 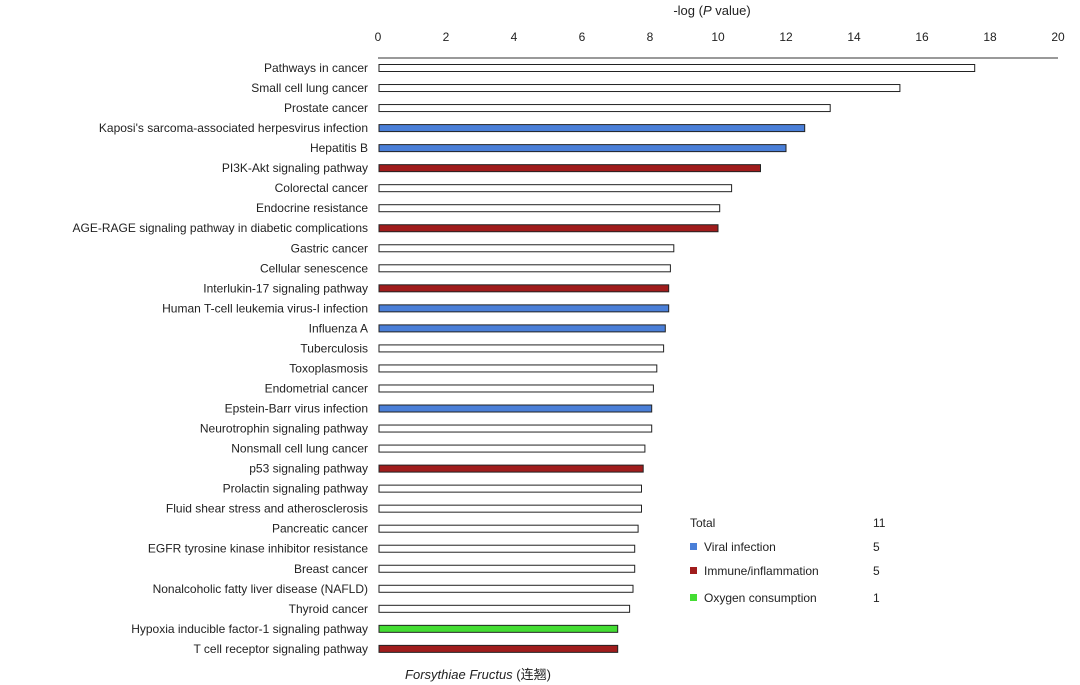 What do you see at coordinates (446, 37) in the screenshot?
I see `x-tick-label: 2` at bounding box center [446, 37].